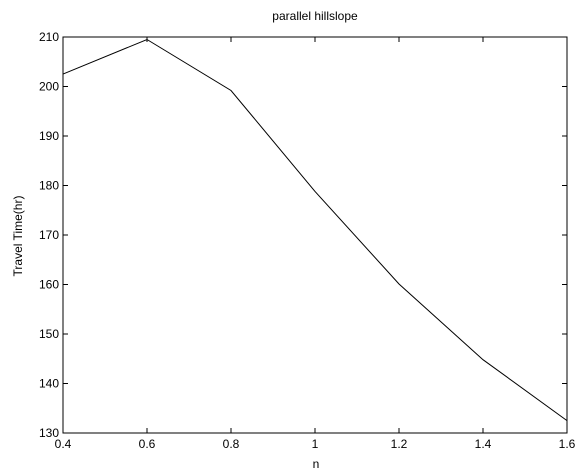 This screenshot has width=577, height=470. What do you see at coordinates (49, 384) in the screenshot?
I see `y-tick-label: 140` at bounding box center [49, 384].